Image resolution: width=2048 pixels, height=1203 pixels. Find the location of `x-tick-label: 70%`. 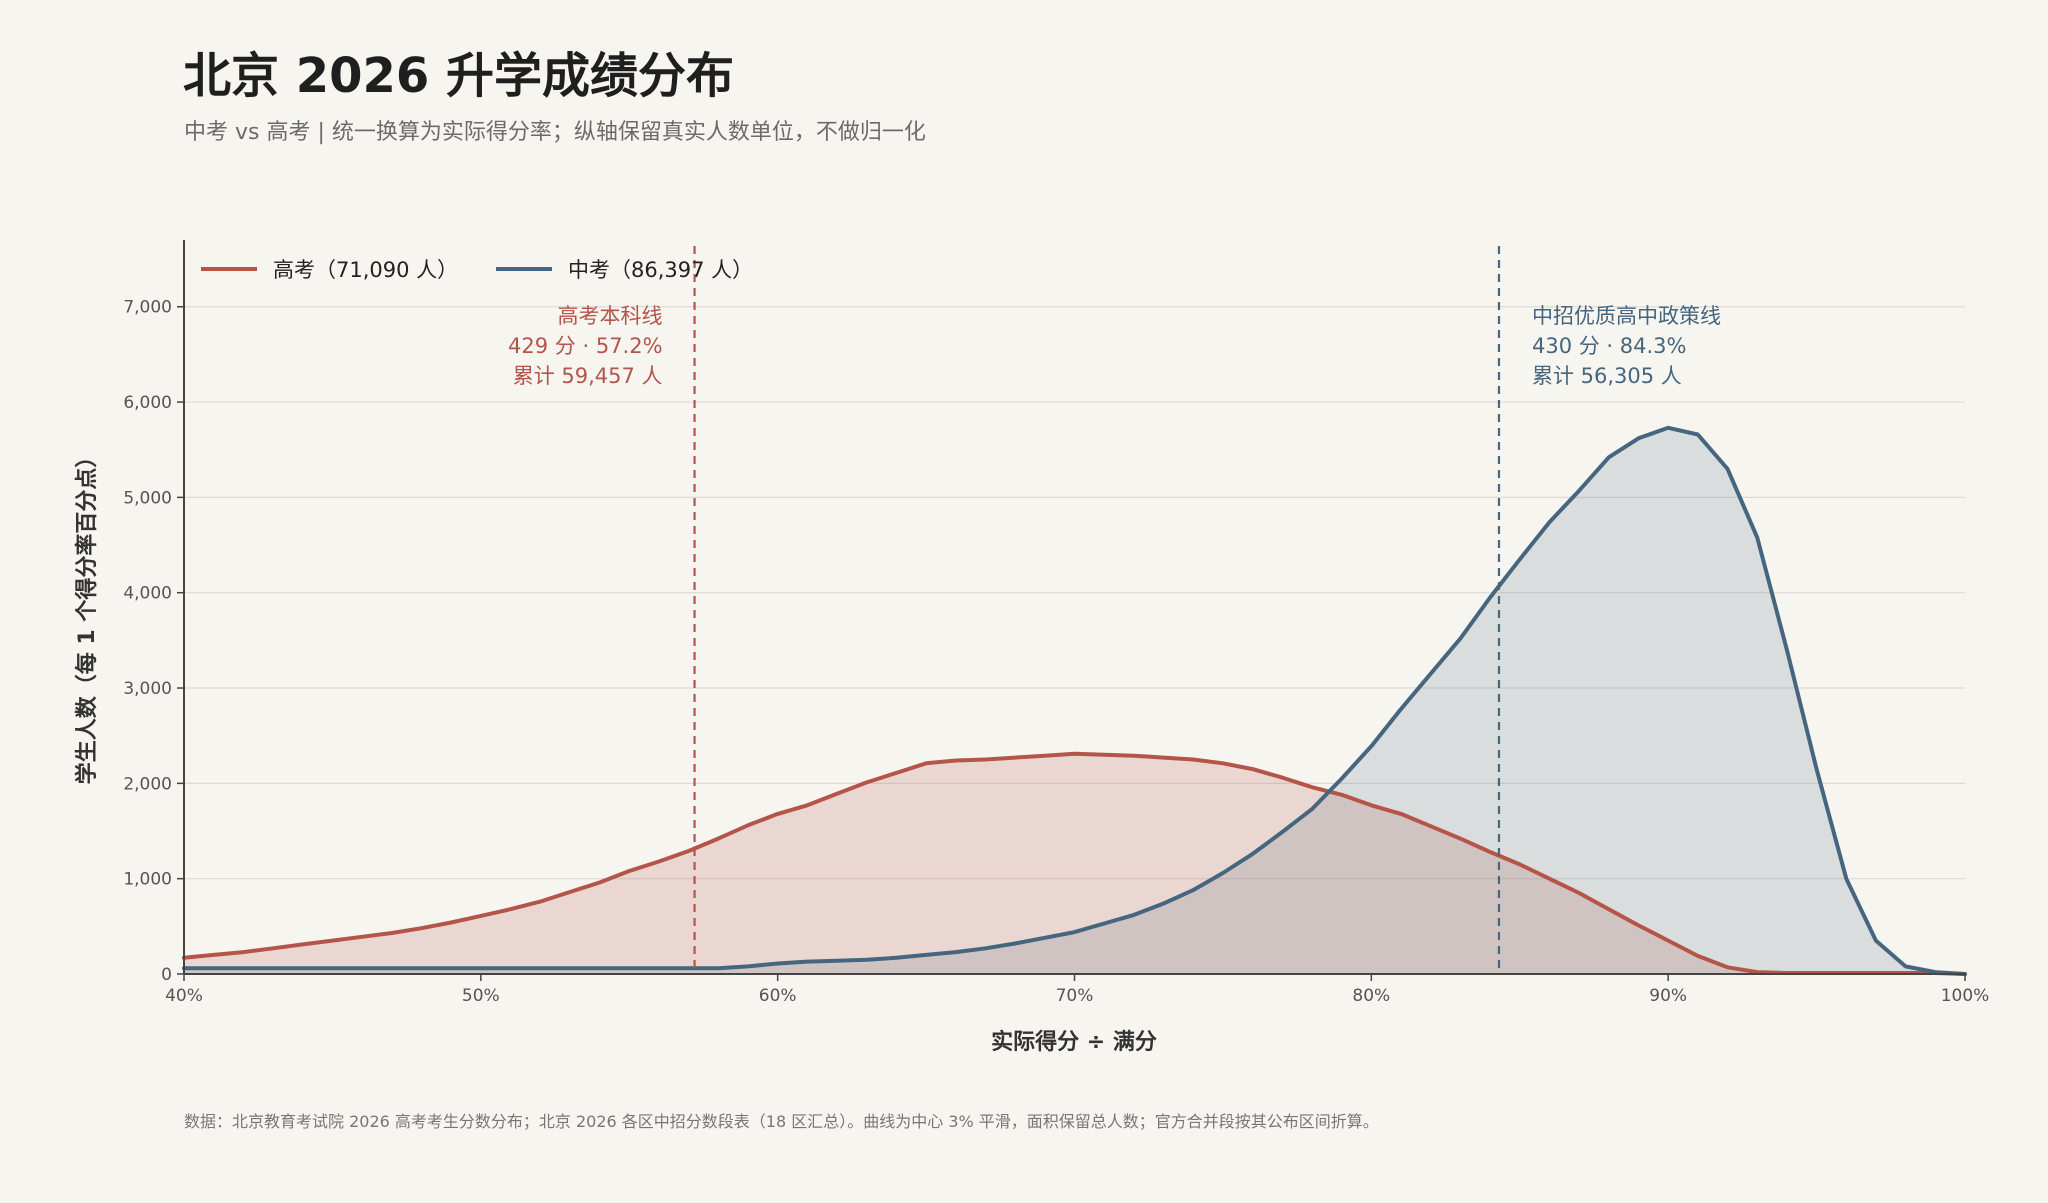

x-tick-label: 70% is located at coordinates (1075, 996).